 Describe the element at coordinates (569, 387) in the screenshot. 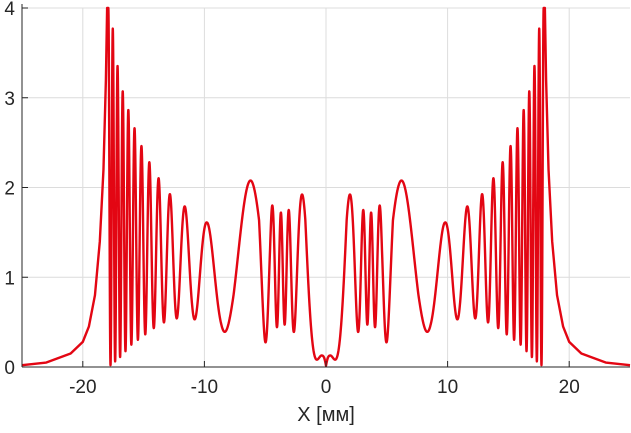

I see `x-tick-label-4: 20` at that location.